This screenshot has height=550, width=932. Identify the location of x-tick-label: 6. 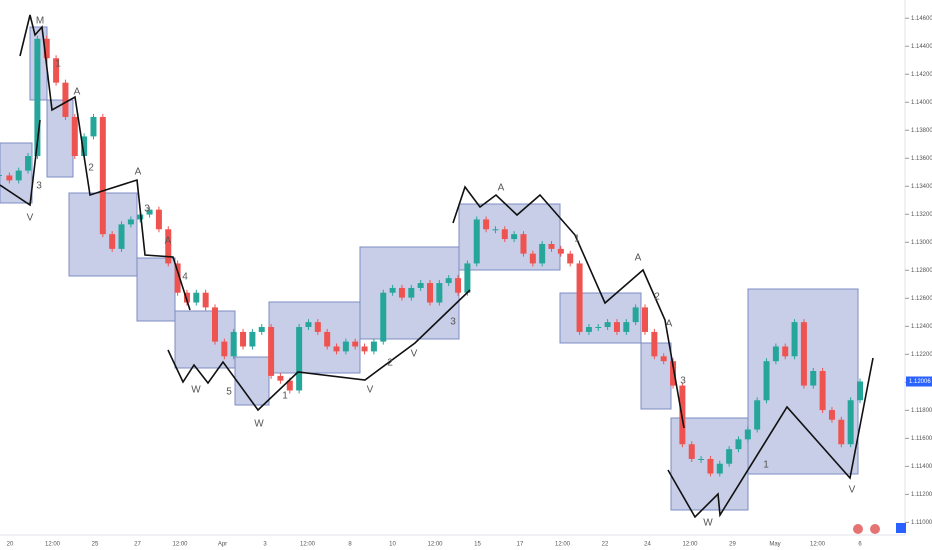
(860, 545).